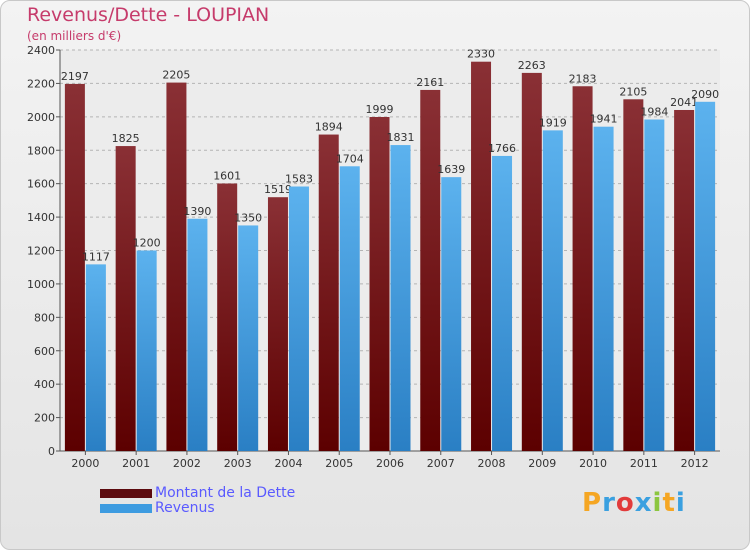  What do you see at coordinates (96, 256) in the screenshot?
I see `data-label-revenus: 1117` at bounding box center [96, 256].